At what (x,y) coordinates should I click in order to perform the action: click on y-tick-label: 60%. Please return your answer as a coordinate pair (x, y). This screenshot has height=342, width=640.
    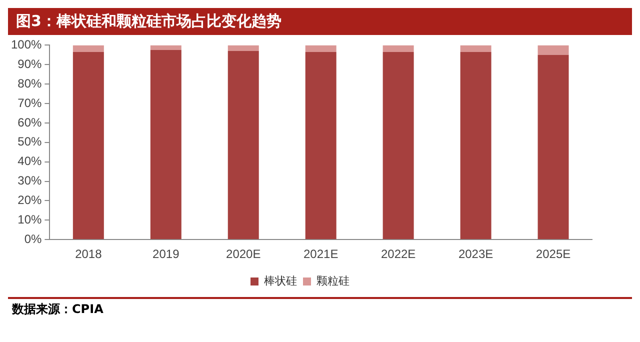
    Looking at the image, I should click on (30, 122).